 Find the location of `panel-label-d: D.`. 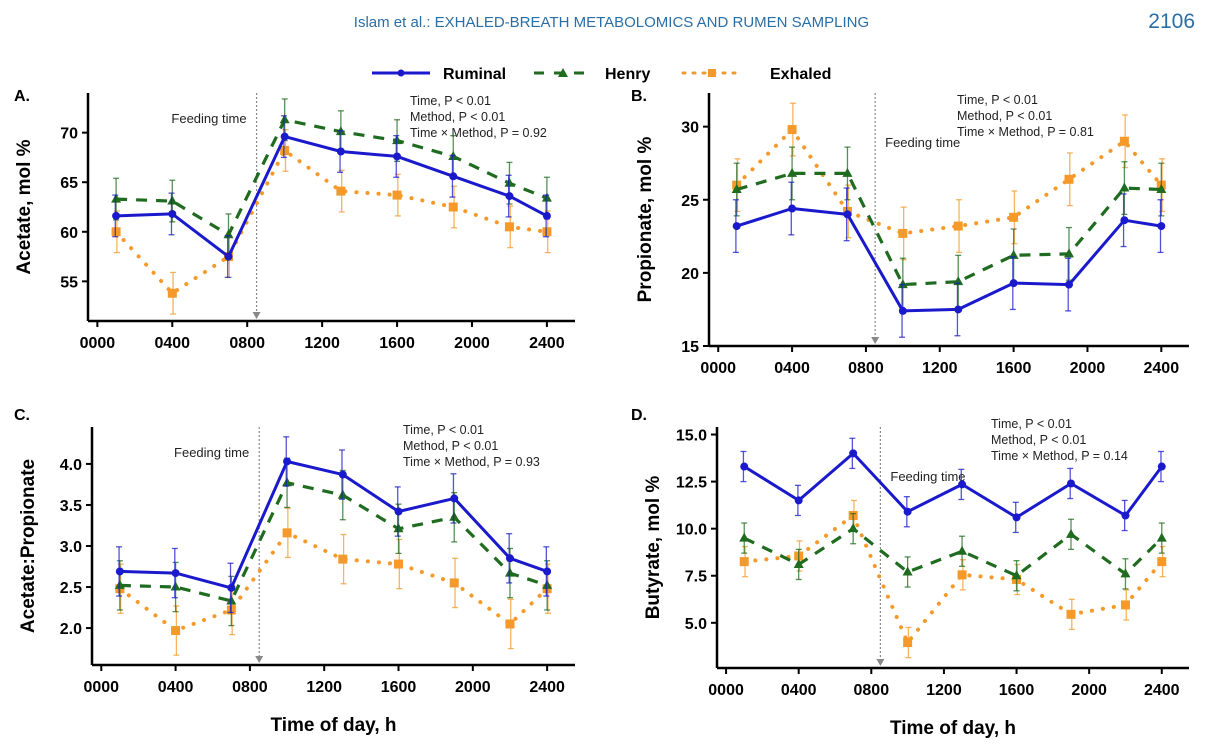

panel-label-d: D. is located at coordinates (639, 415).